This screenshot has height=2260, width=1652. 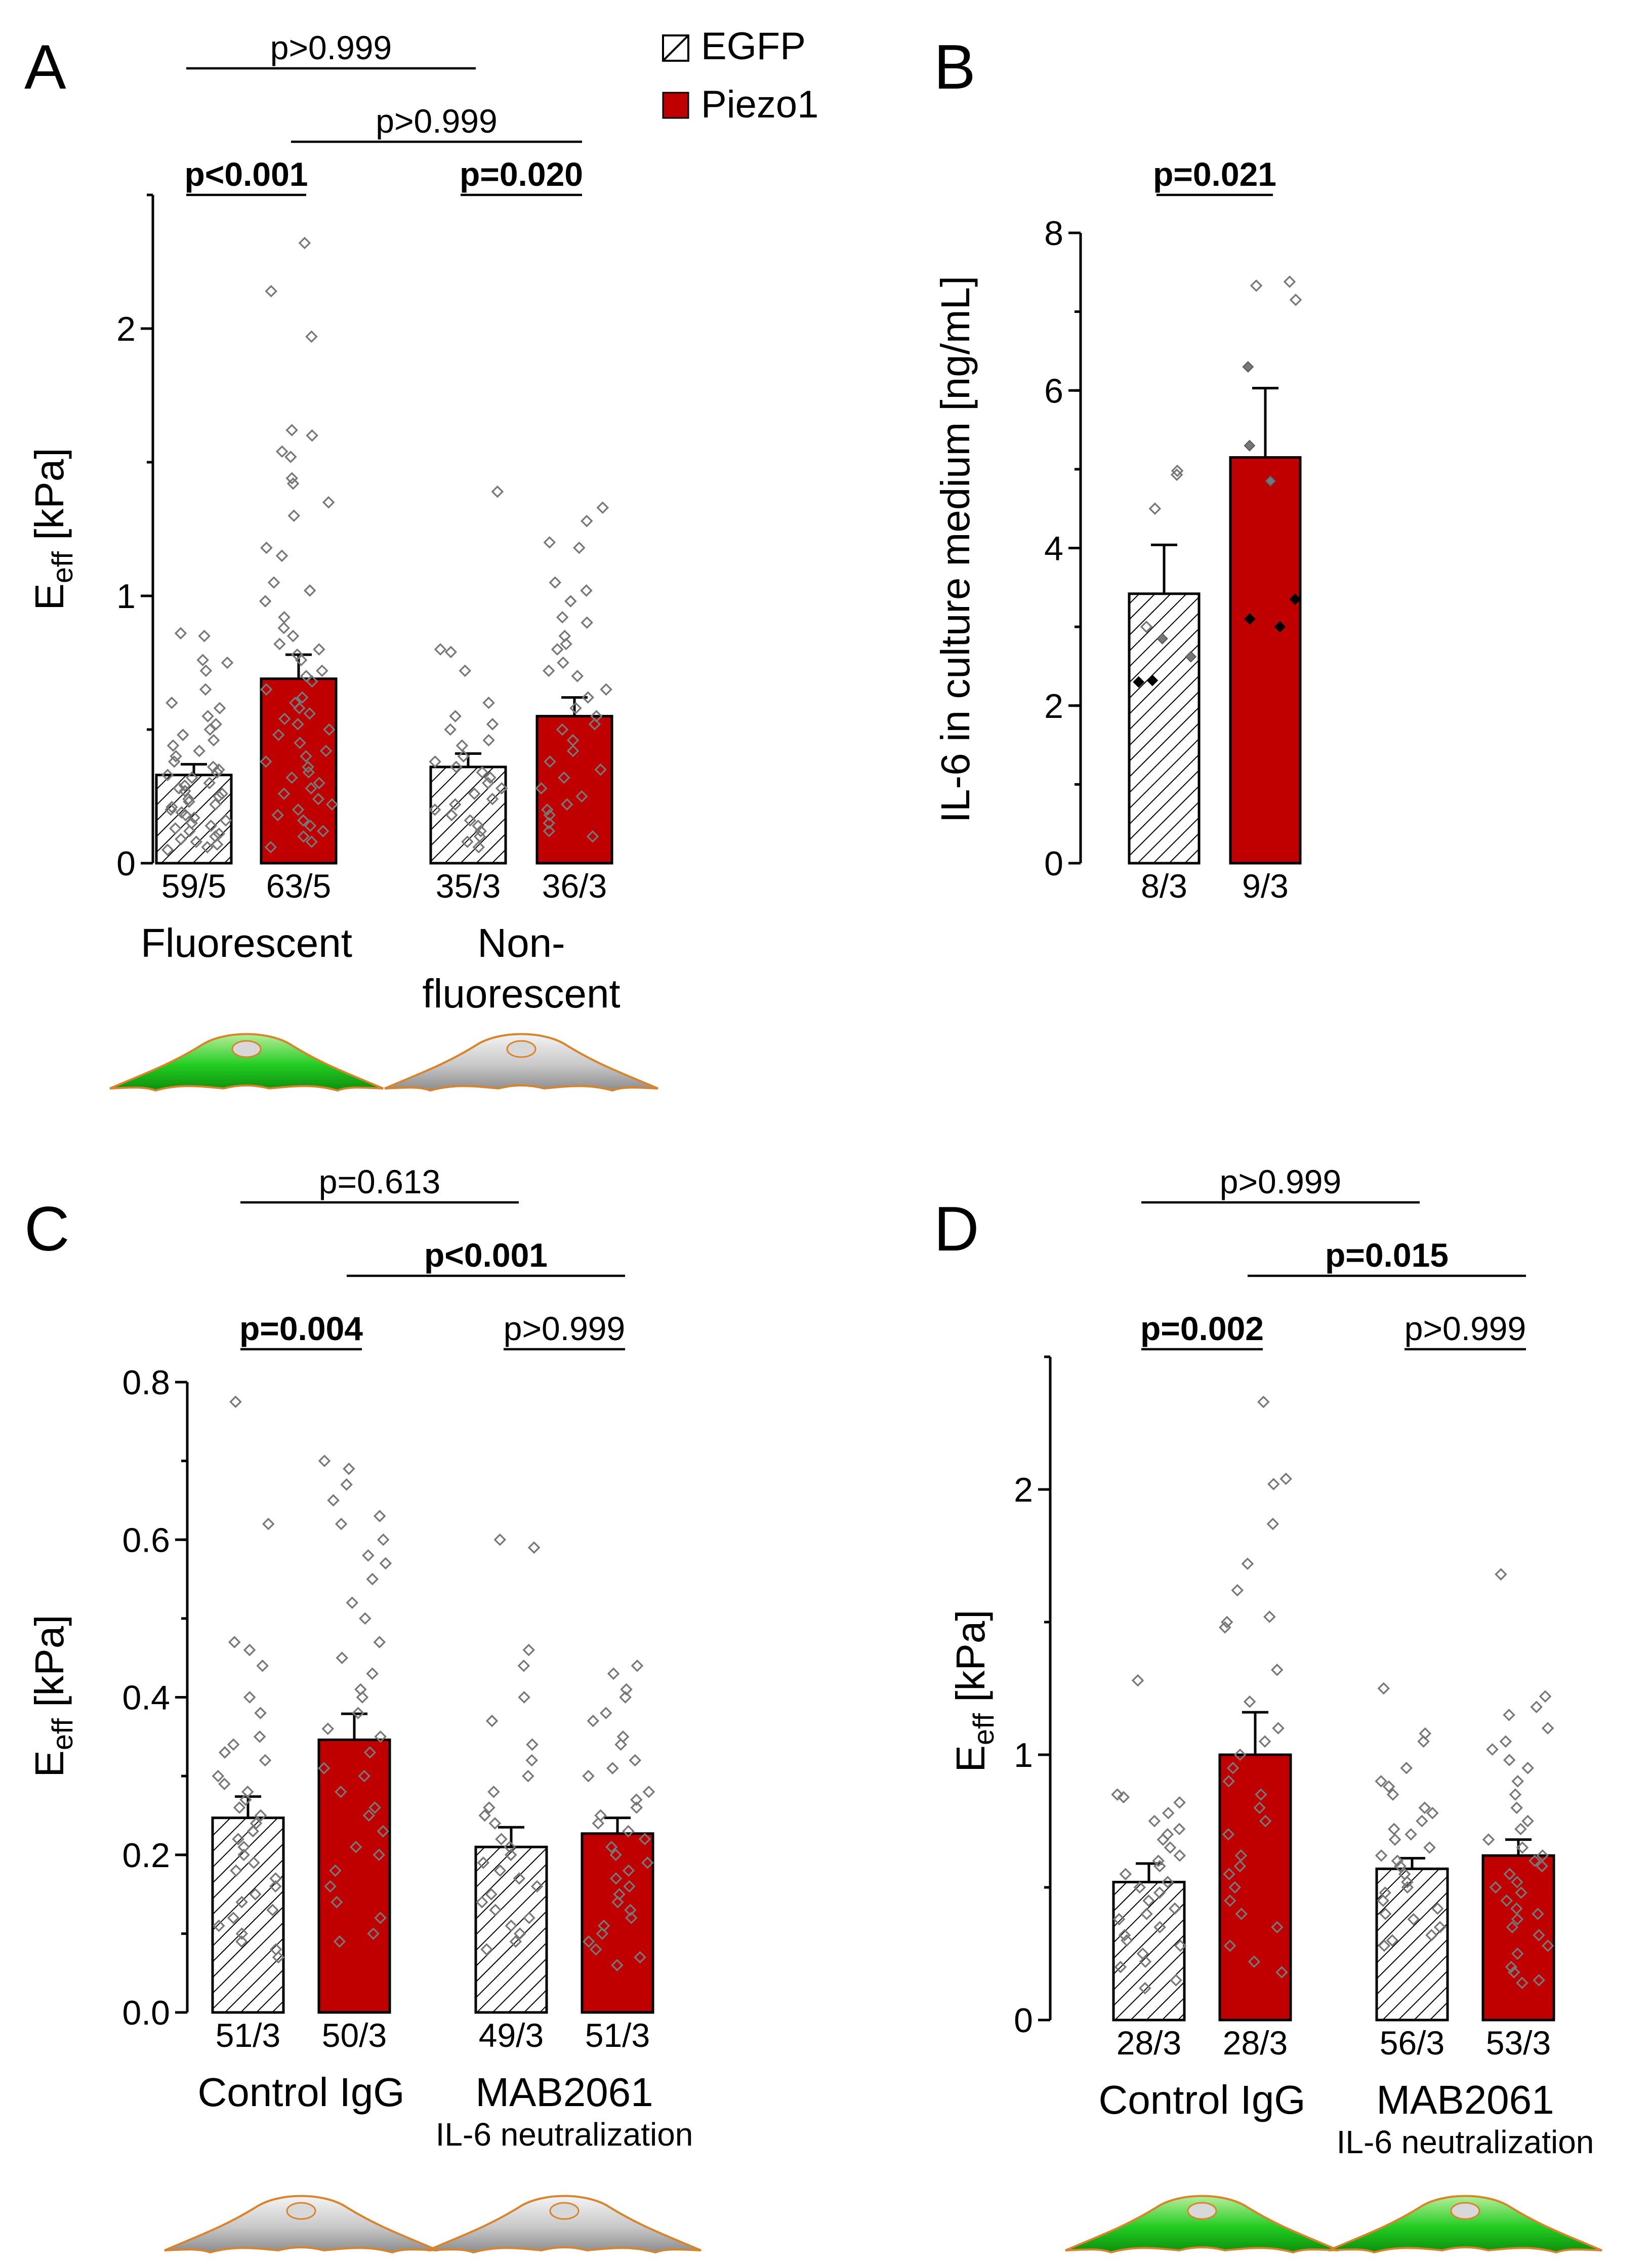 What do you see at coordinates (301, 1328) in the screenshot?
I see `p-value-label: p=0.004` at bounding box center [301, 1328].